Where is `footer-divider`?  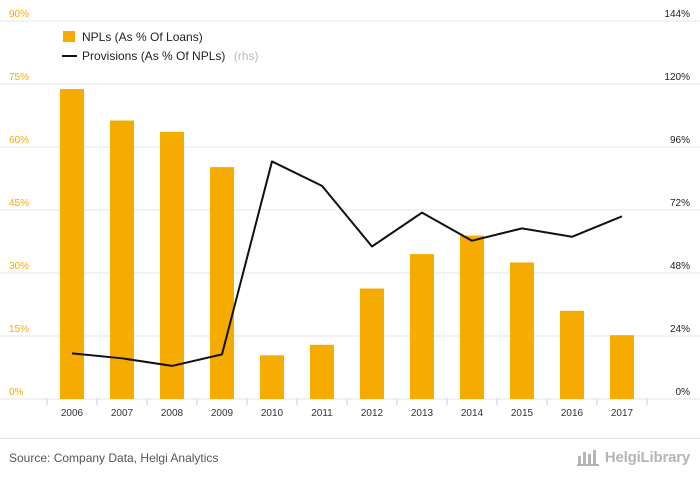
footer-divider is located at coordinates (350, 438).